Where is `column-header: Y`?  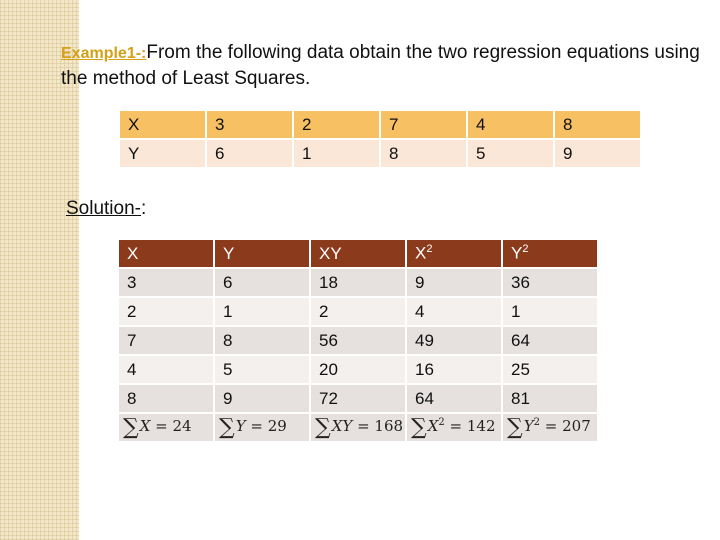 column-header: Y is located at coordinates (262, 253).